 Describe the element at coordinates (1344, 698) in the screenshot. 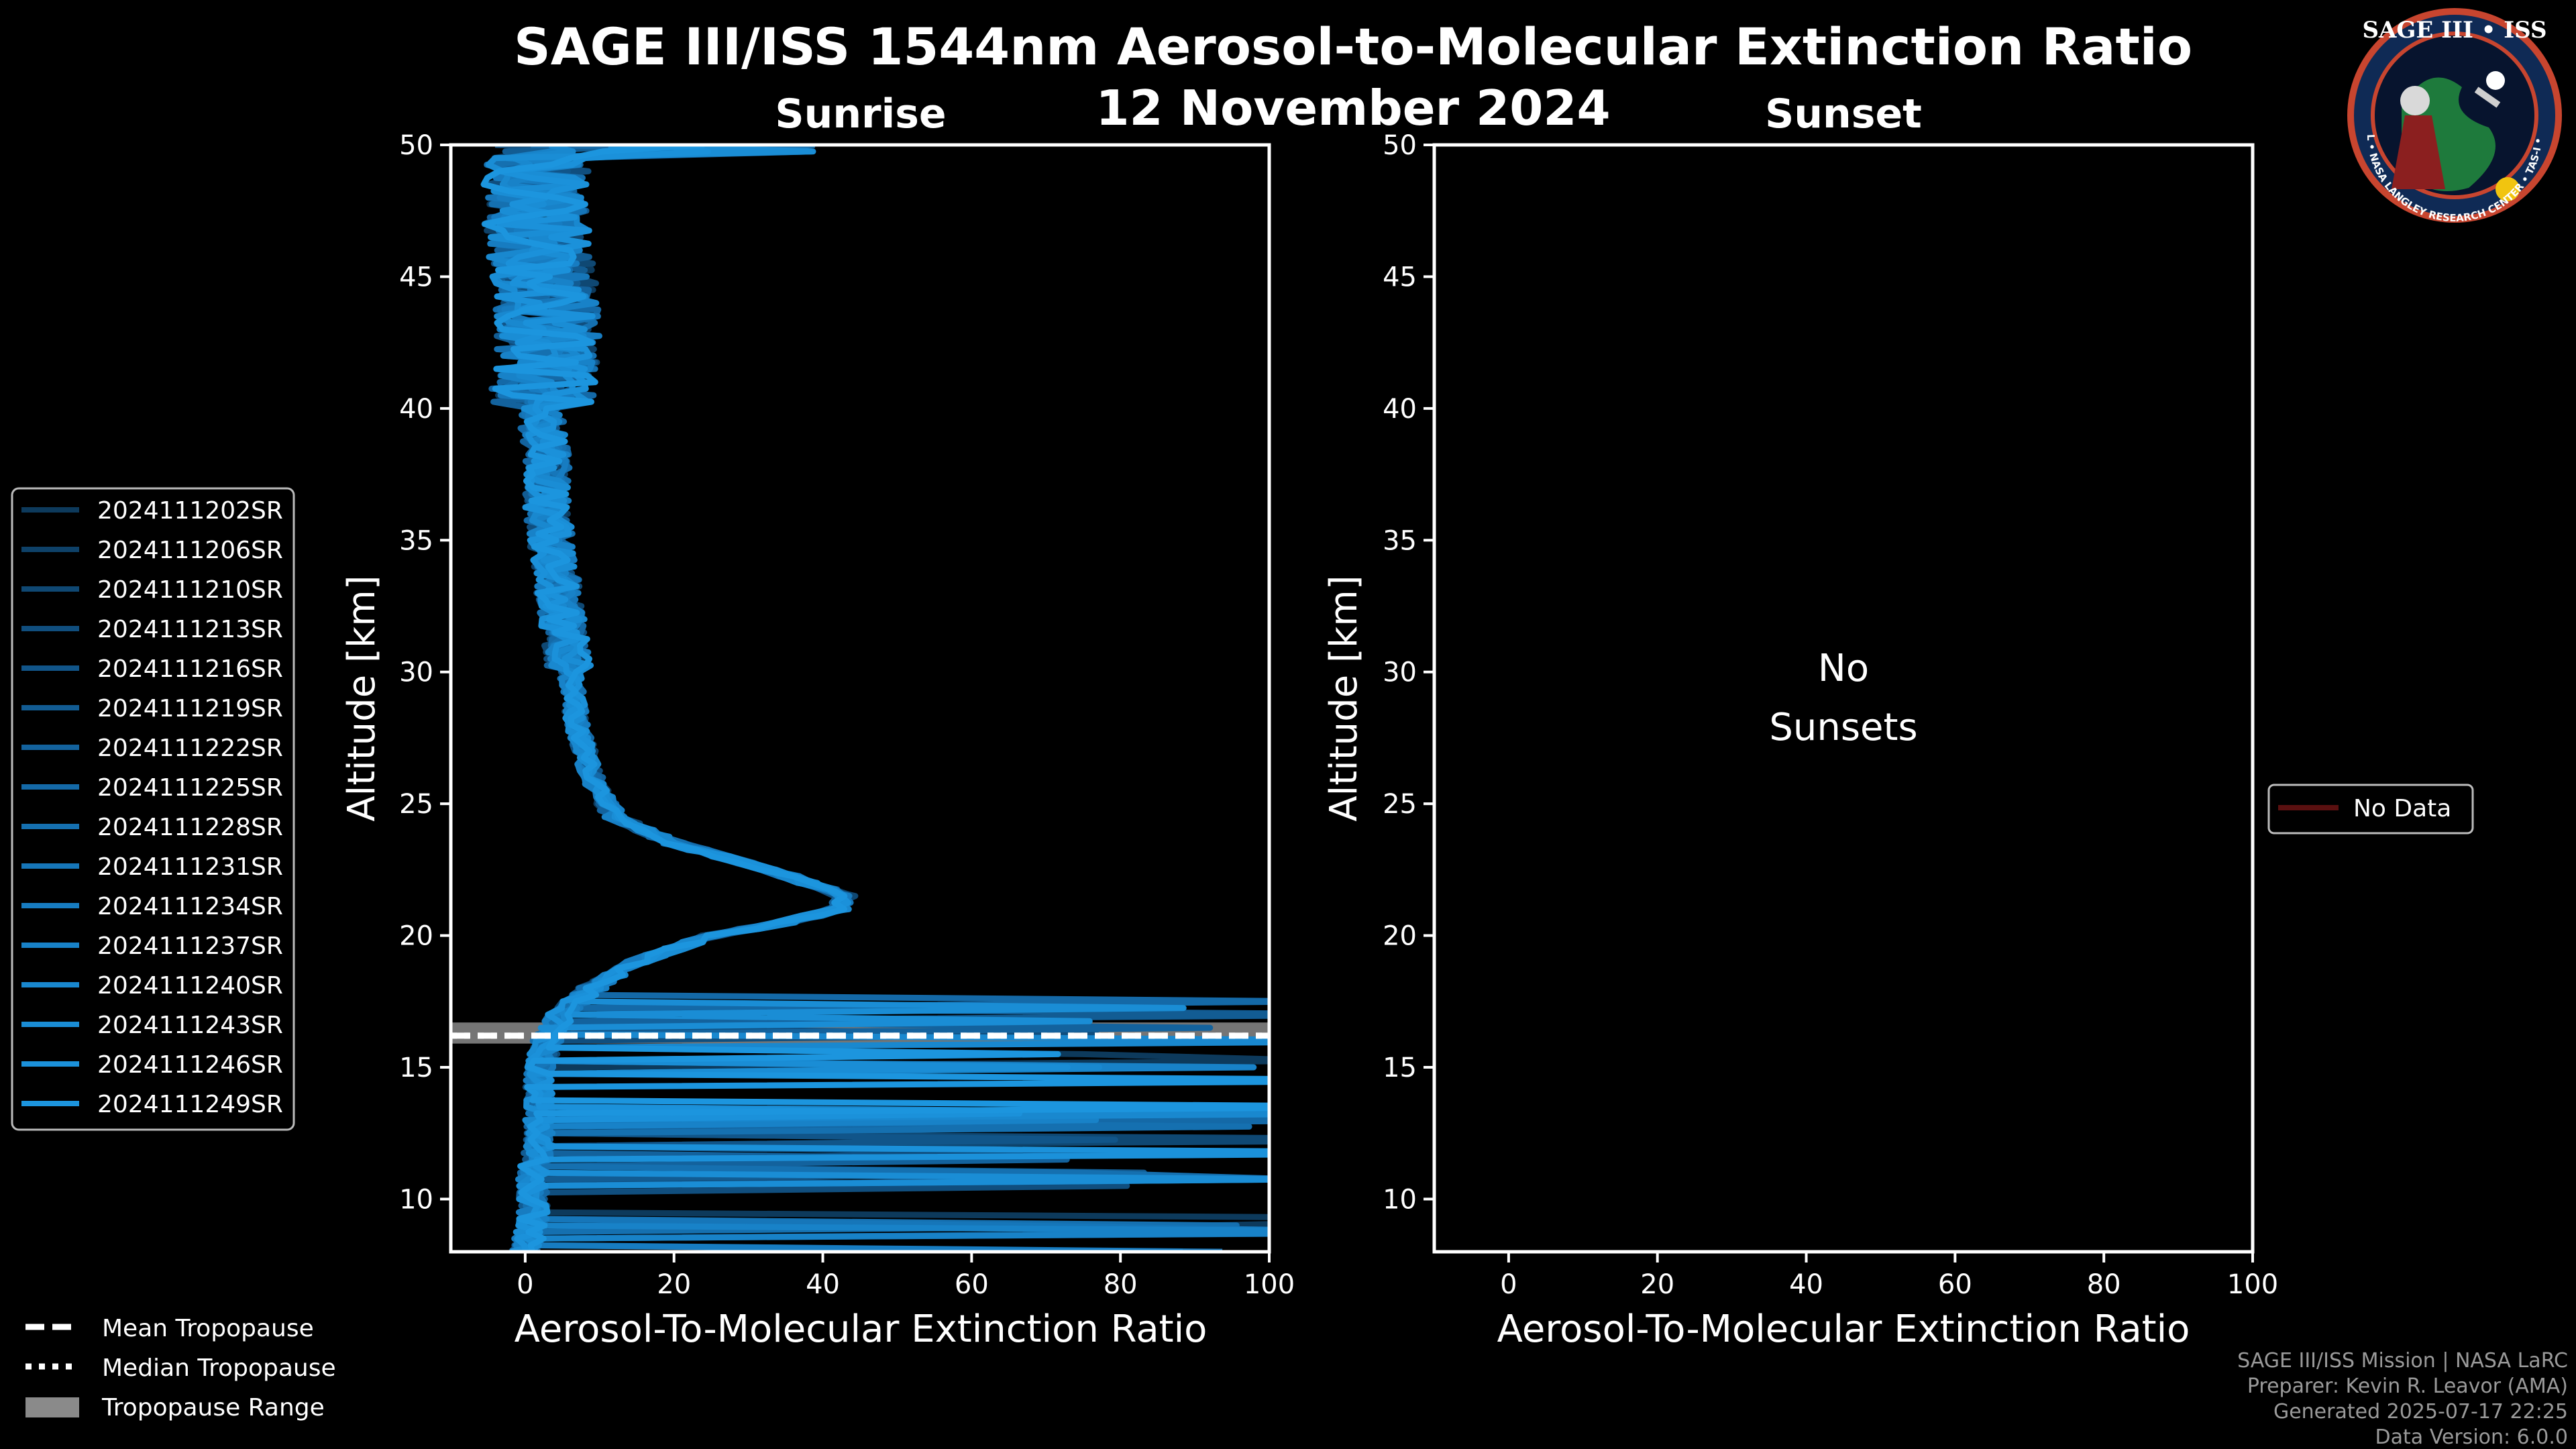

I see `sunset-y-axis-label: Altitude [km]` at that location.